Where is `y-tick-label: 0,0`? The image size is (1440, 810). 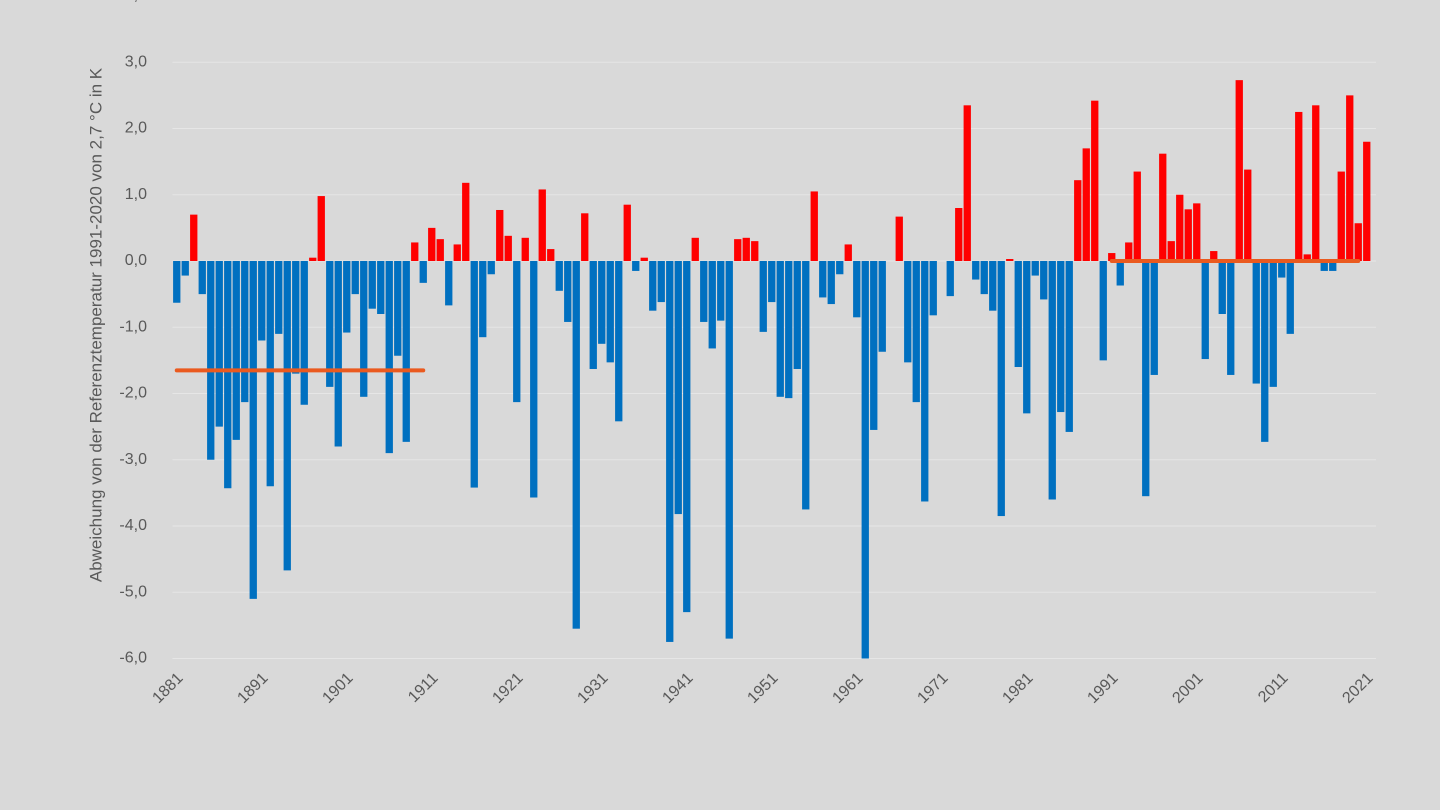
y-tick-label: 0,0 is located at coordinates (136, 260).